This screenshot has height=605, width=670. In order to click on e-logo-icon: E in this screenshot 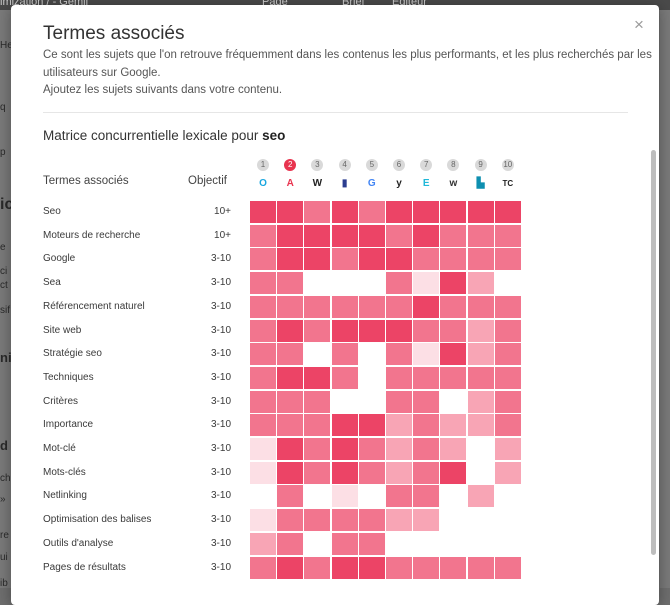, I will do `click(426, 183)`.